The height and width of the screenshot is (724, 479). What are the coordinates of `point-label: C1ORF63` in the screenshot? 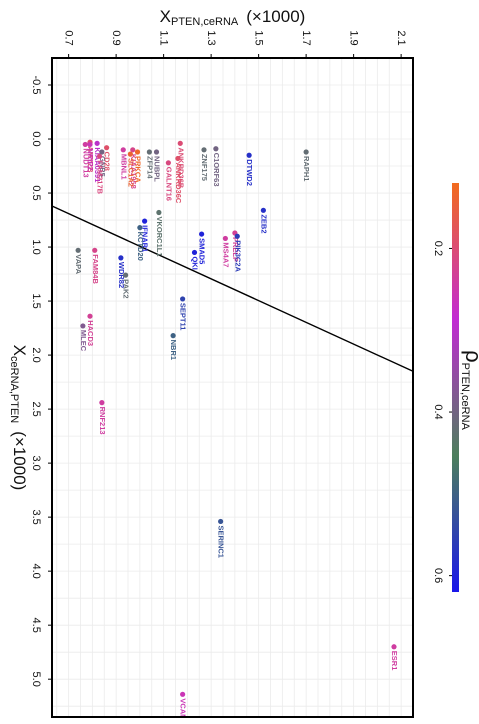 It's located at (216, 170).